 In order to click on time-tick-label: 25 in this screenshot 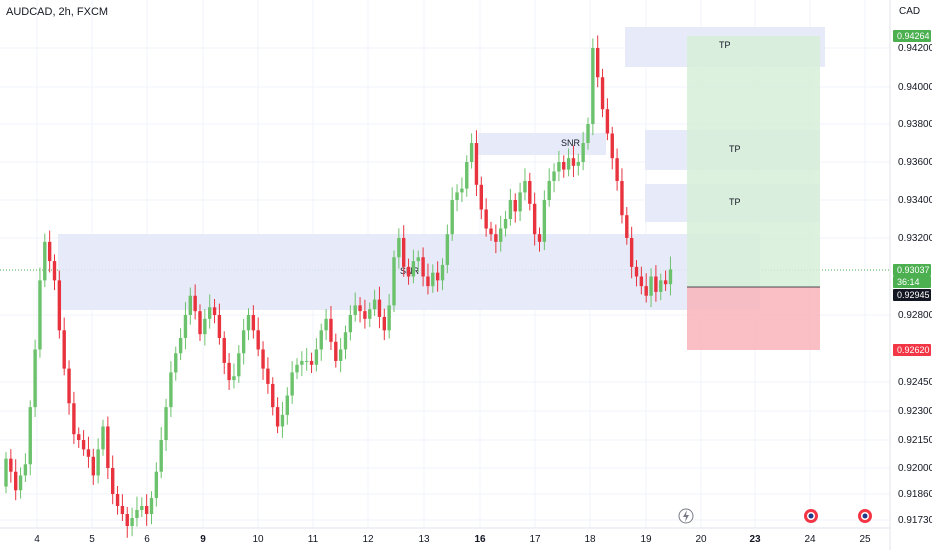, I will do `click(865, 539)`.